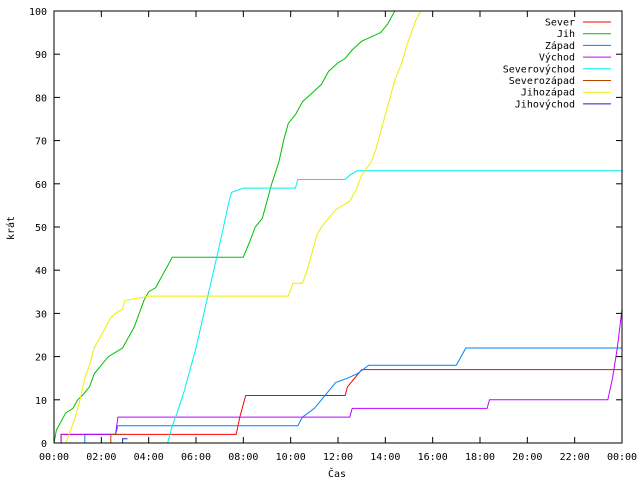 This screenshot has height=480, width=640. Describe the element at coordinates (41, 98) in the screenshot. I see `y-tick-label: 80` at that location.